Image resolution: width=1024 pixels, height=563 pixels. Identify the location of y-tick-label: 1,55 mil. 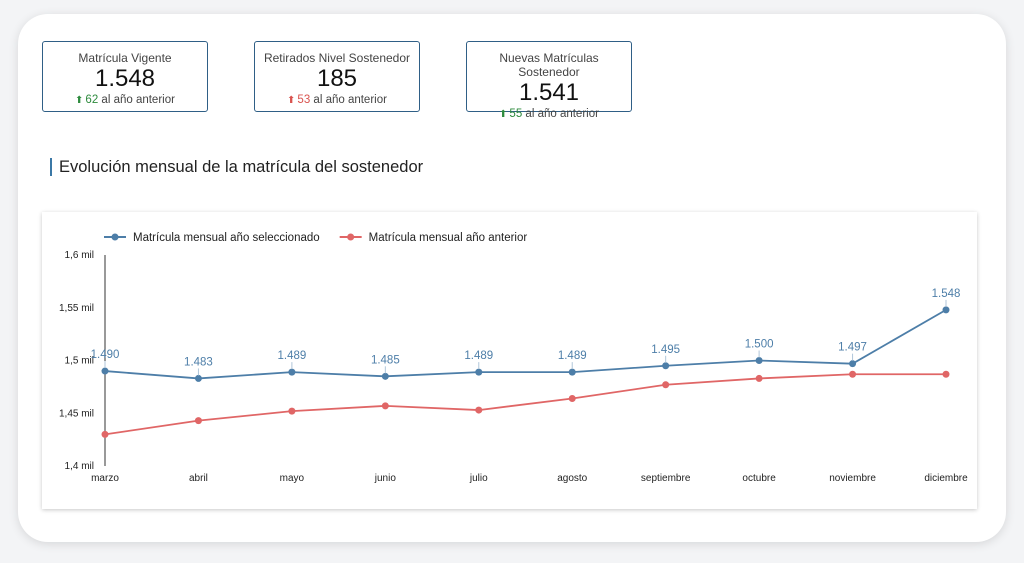
(76, 308).